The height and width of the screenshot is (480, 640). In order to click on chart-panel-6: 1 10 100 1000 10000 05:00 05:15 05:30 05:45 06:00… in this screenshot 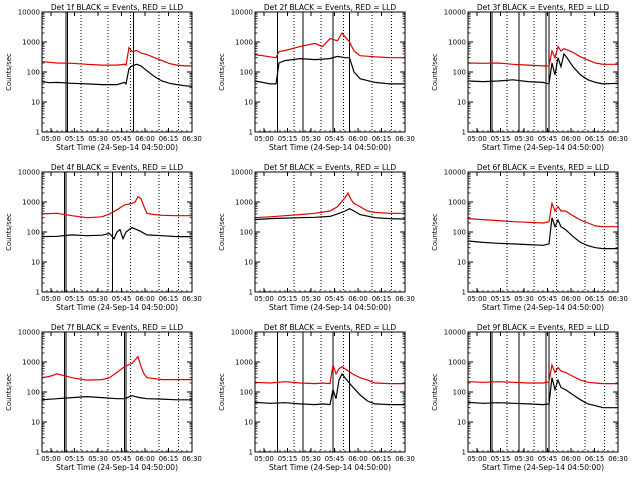, I will do `click(529, 237)`.